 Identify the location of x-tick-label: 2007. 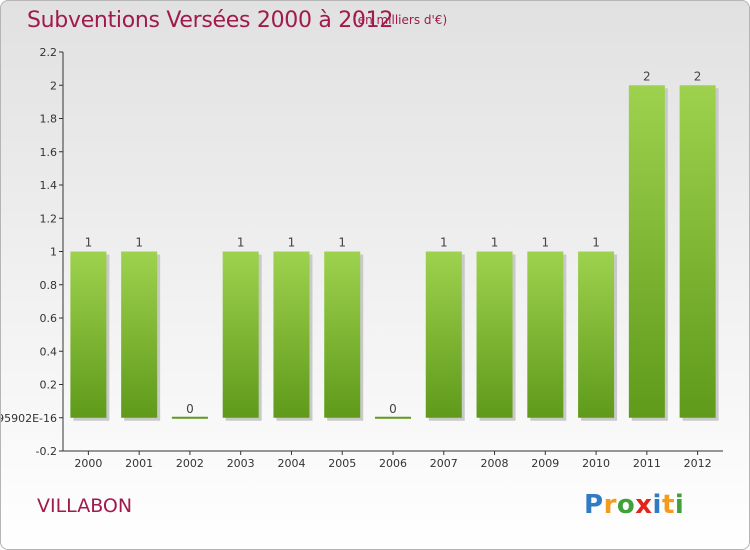
(444, 463).